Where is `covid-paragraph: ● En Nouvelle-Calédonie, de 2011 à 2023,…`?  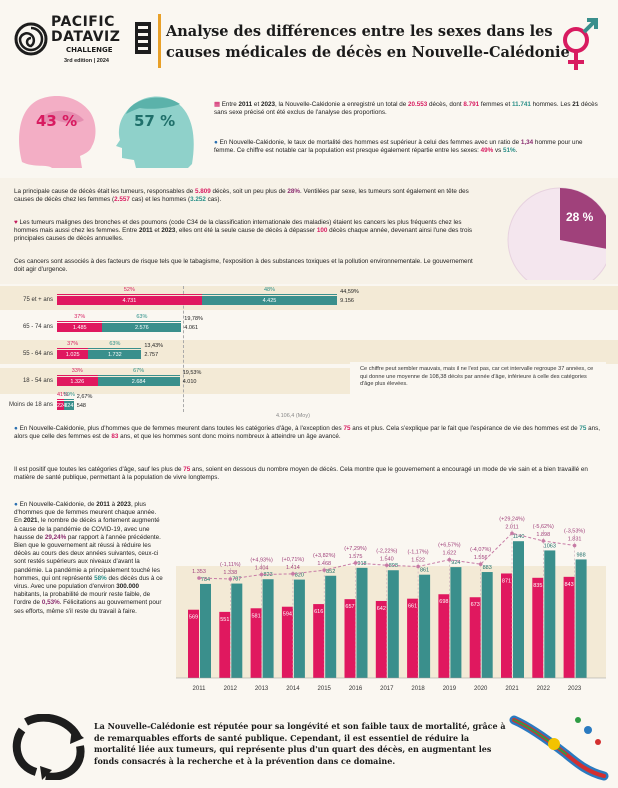
covid-paragraph: ● En Nouvelle-Calédonie, de 2011 à 2023,… is located at coordinates (89, 558).